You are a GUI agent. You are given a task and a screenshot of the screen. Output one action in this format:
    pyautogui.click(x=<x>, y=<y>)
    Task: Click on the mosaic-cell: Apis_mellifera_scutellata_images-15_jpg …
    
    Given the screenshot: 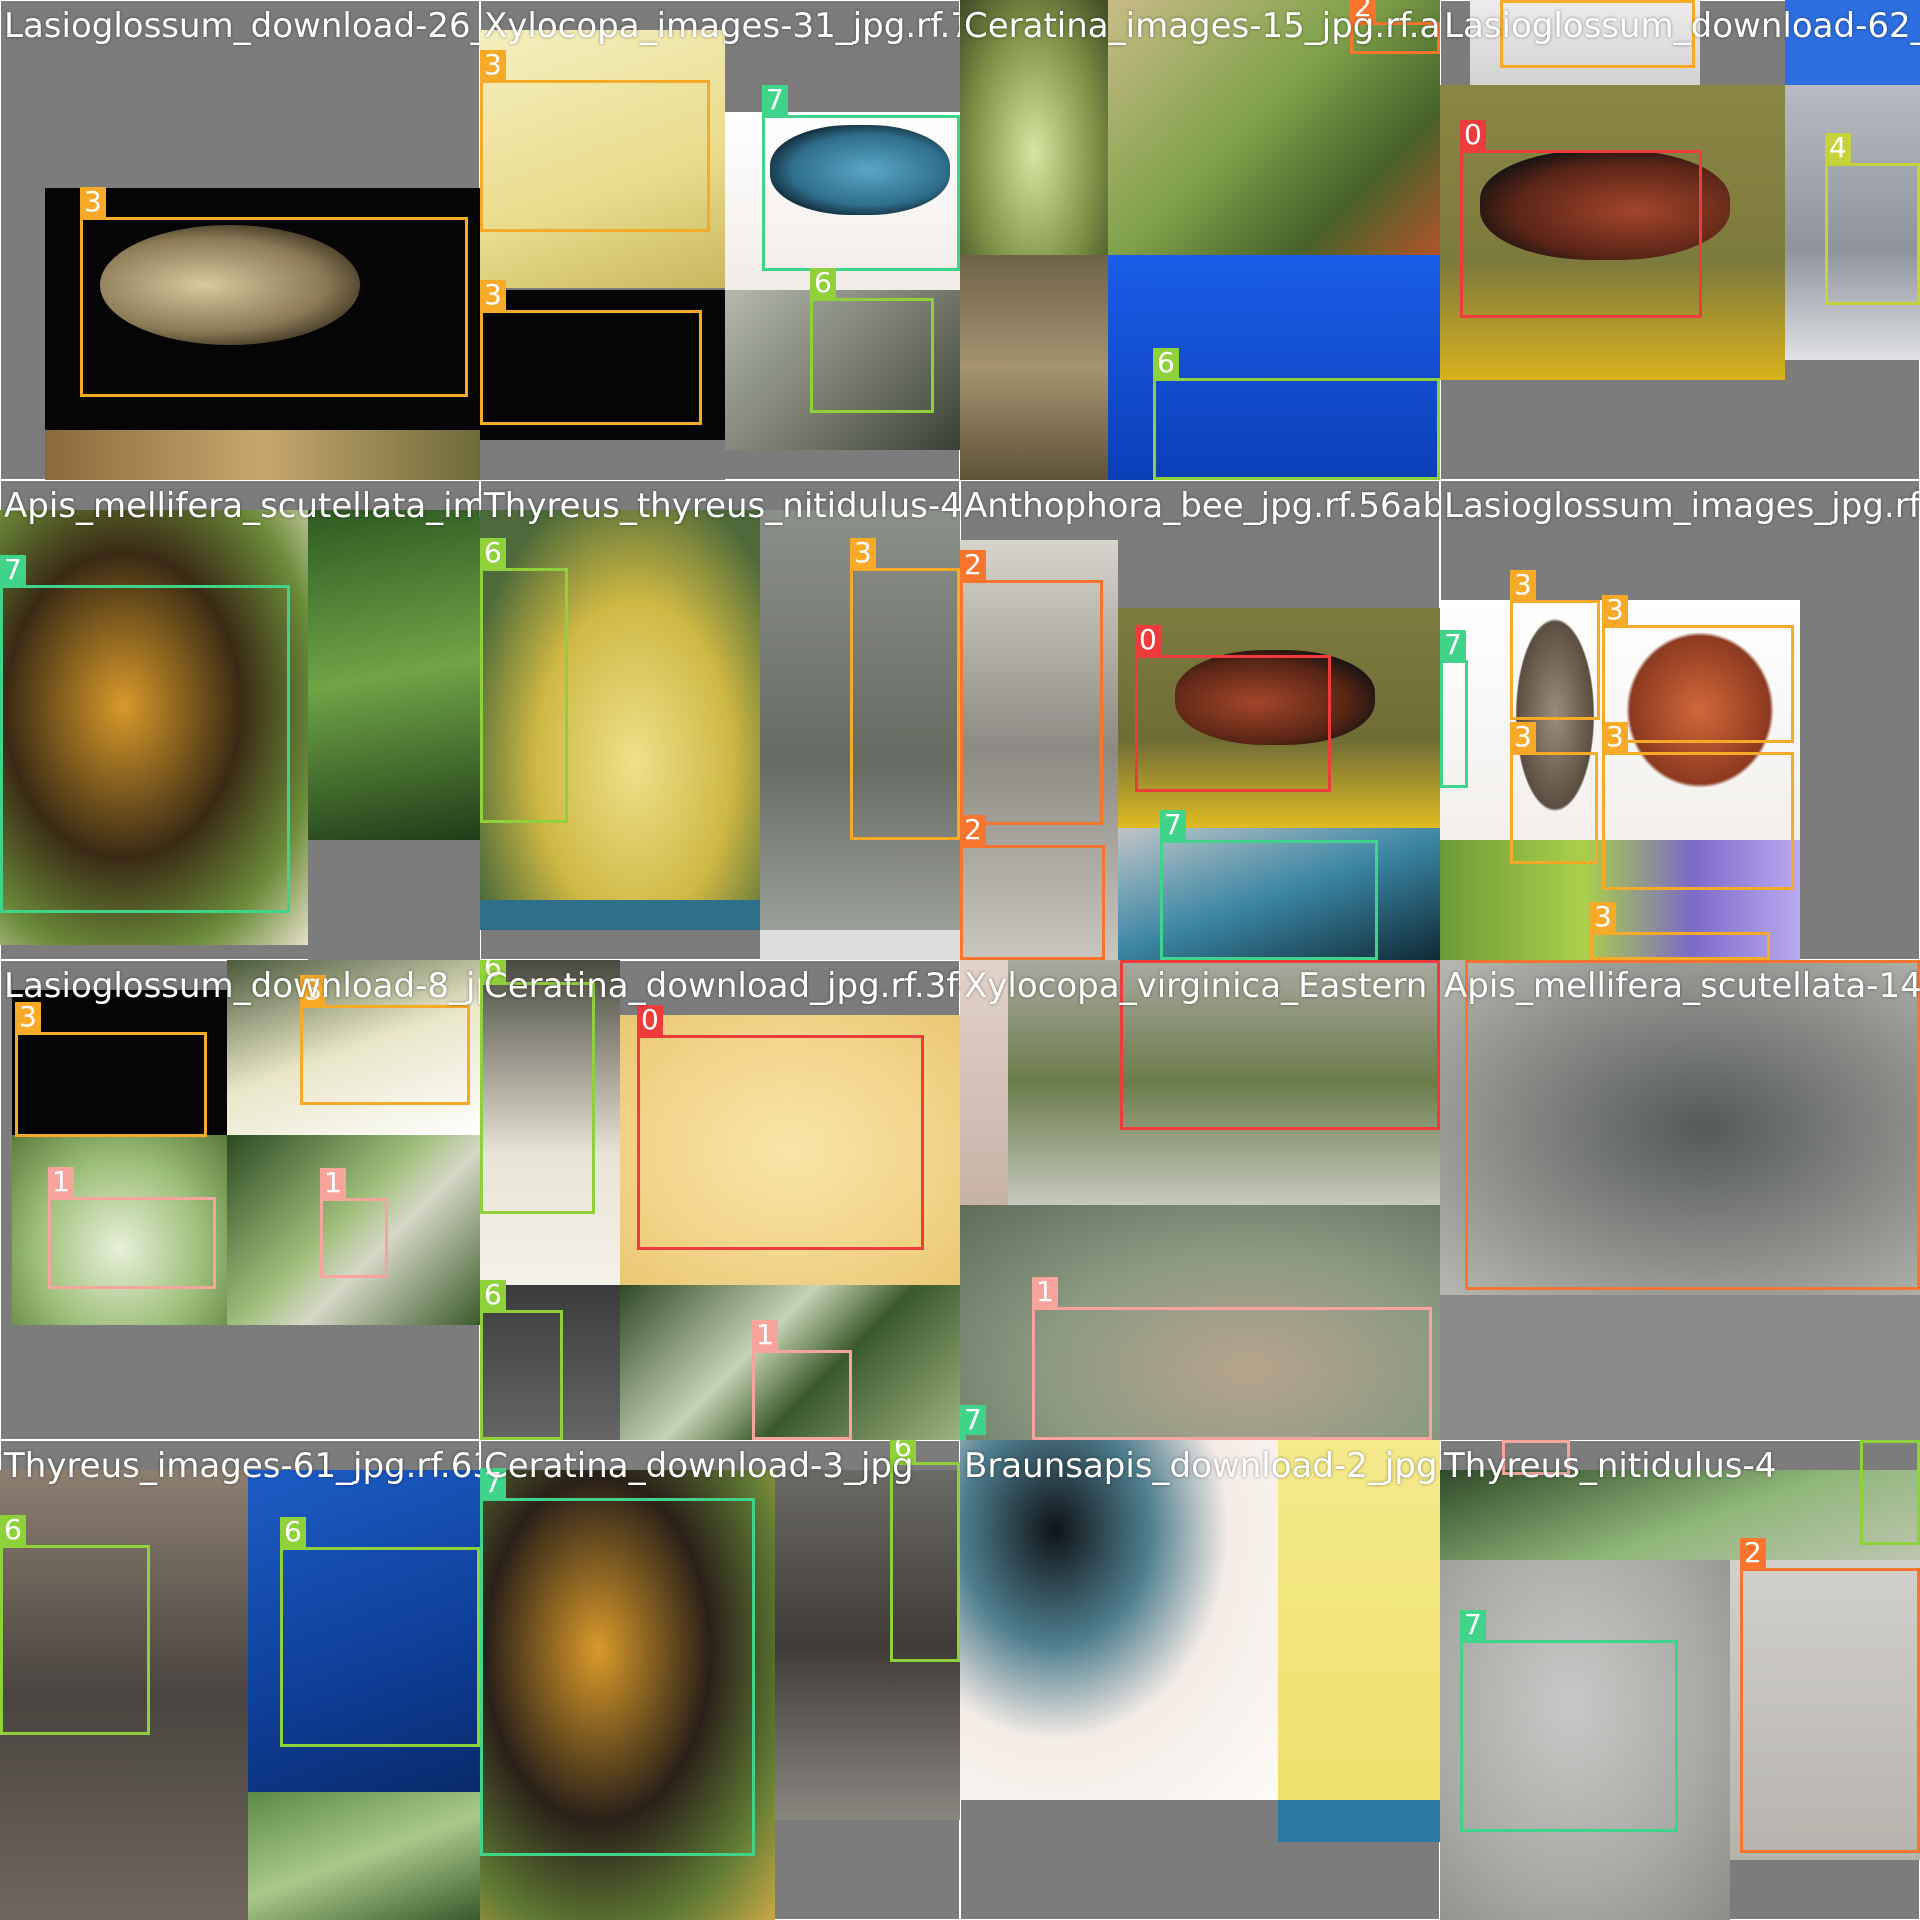 What is the action you would take?
    pyautogui.click(x=240, y=720)
    